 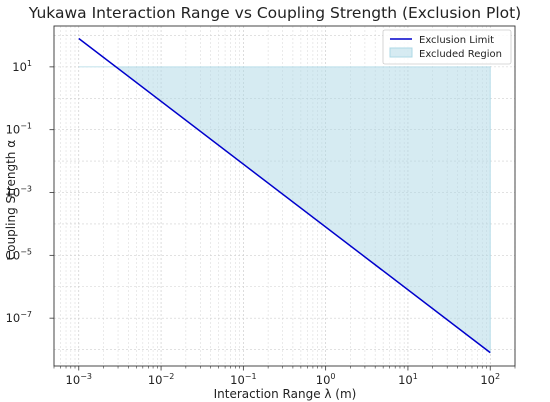 I want to click on x-tick-label: 10², so click(x=490, y=379).